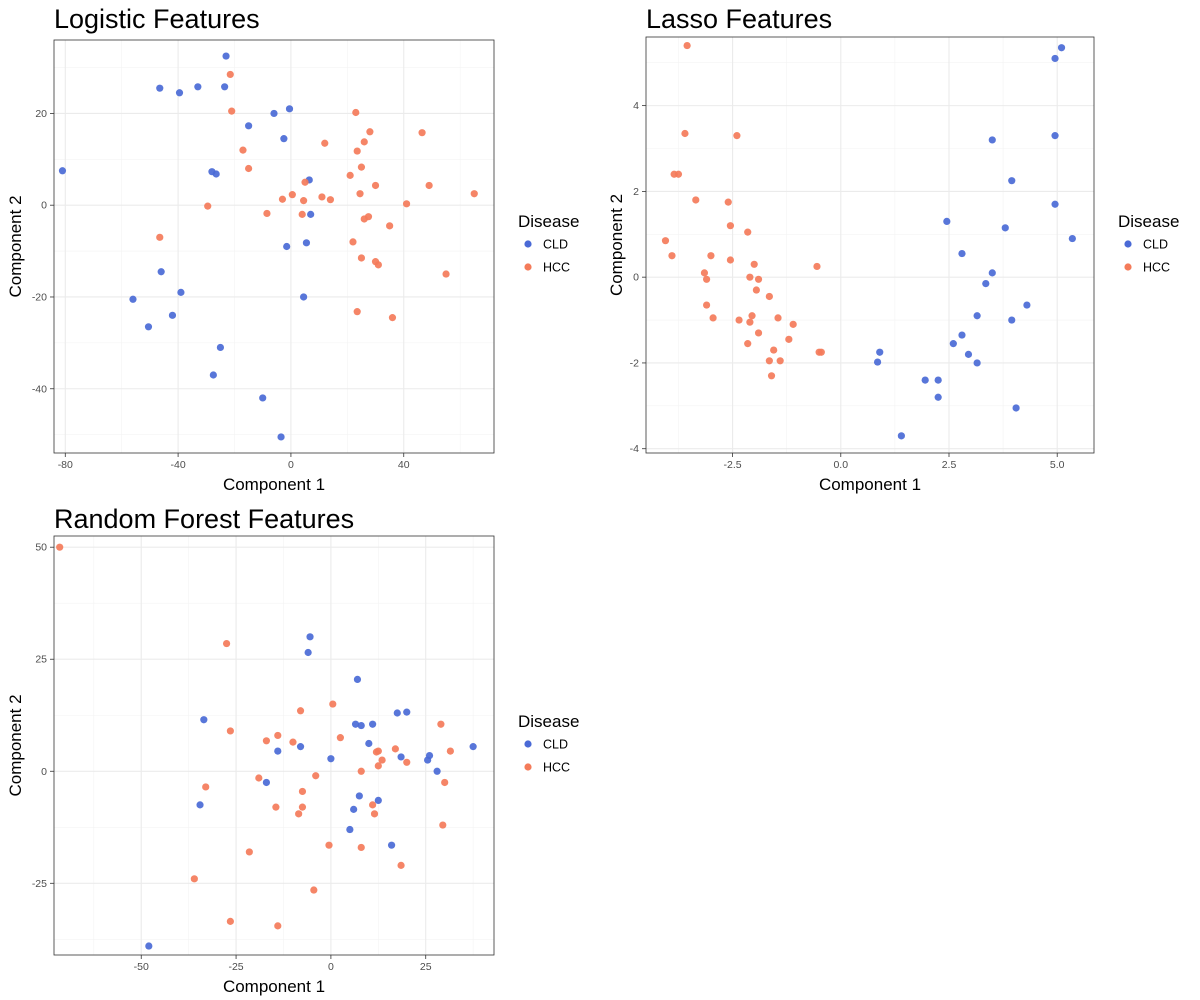 This screenshot has height=1000, width=1200. What do you see at coordinates (634, 363) in the screenshot?
I see `y-tick-label: -2` at bounding box center [634, 363].